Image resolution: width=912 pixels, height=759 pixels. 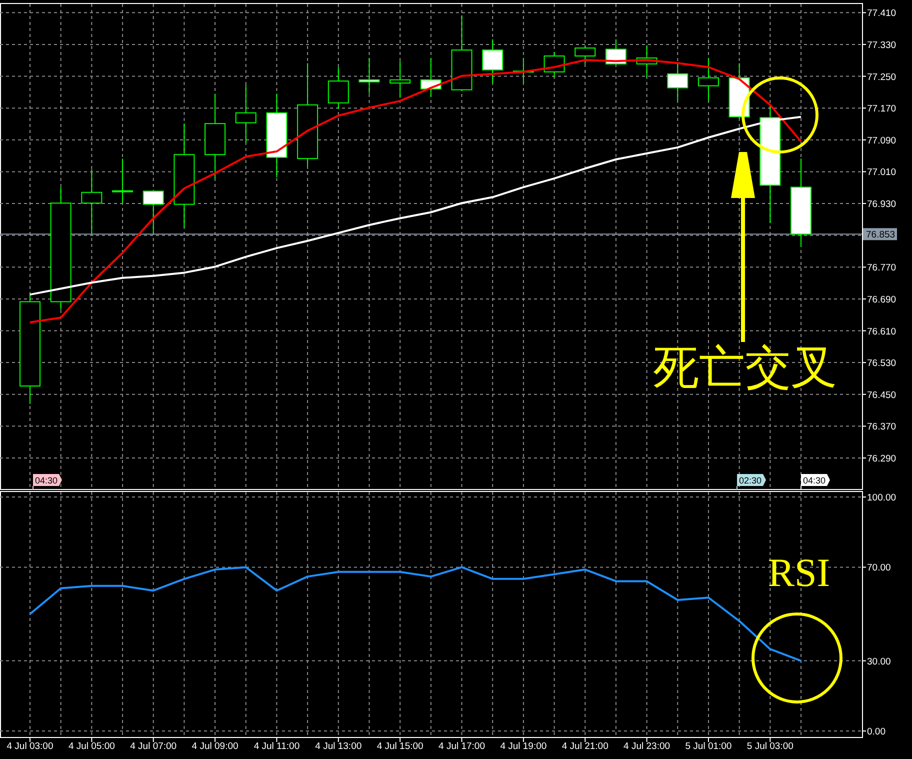 What do you see at coordinates (879, 662) in the screenshot?
I see `y-tick-label: 30.00` at bounding box center [879, 662].